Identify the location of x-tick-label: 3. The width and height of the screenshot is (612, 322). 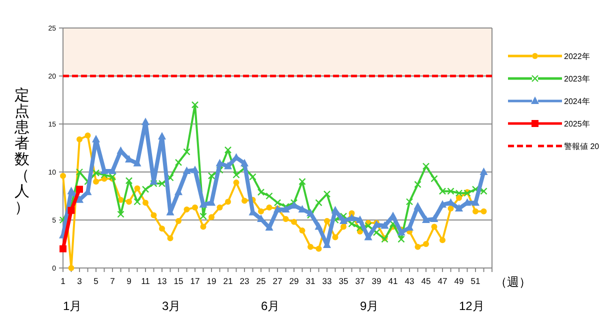
(79, 281).